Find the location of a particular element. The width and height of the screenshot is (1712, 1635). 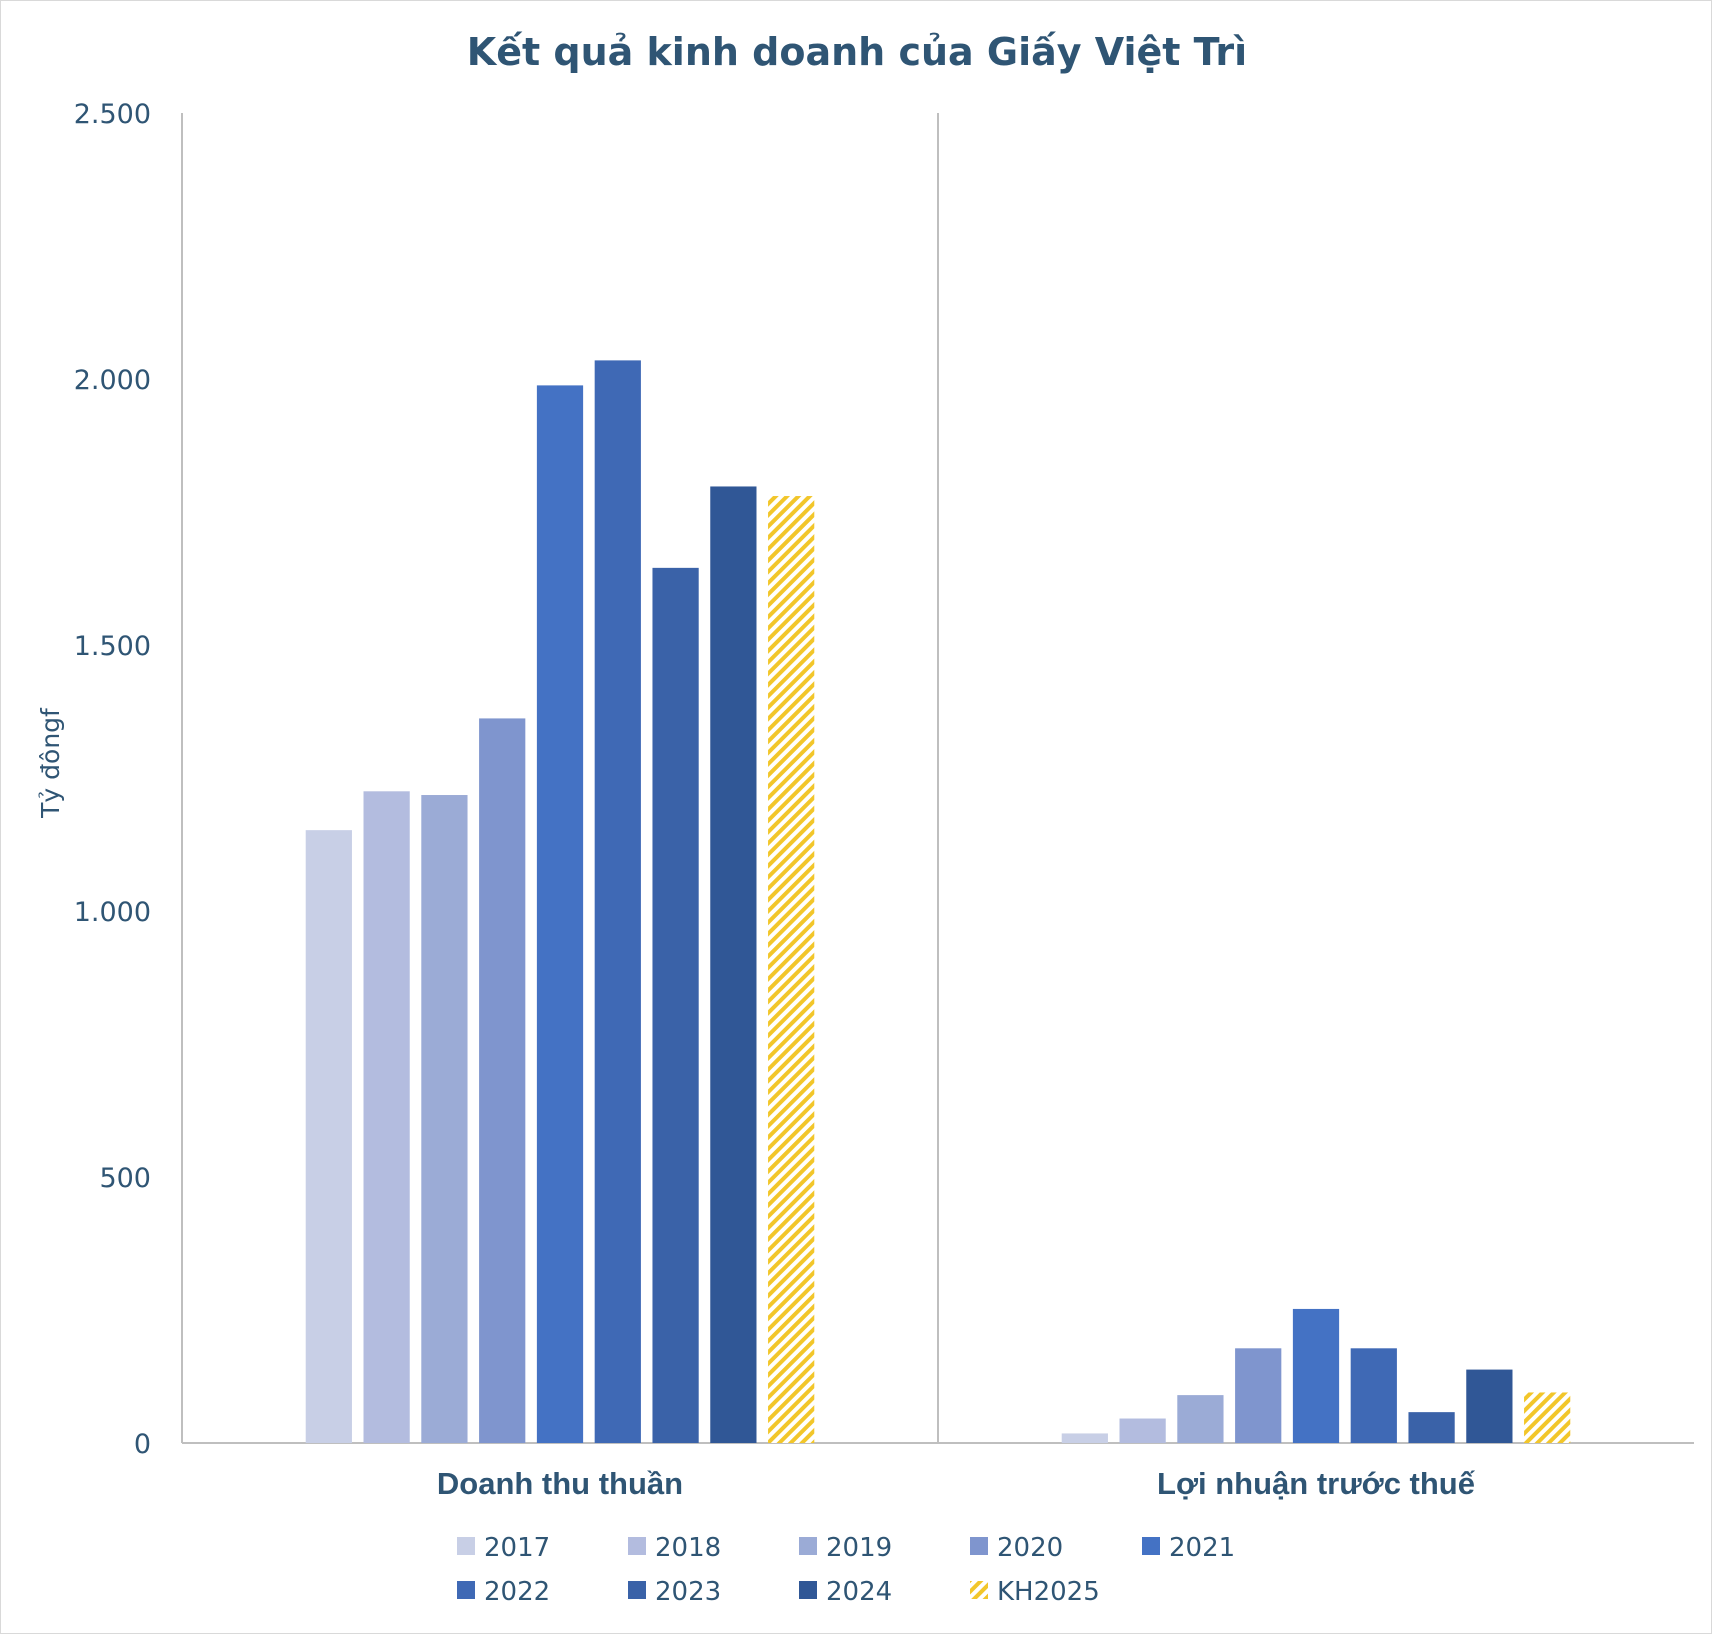

y-tick-label: 0 is located at coordinates (142, 1444).